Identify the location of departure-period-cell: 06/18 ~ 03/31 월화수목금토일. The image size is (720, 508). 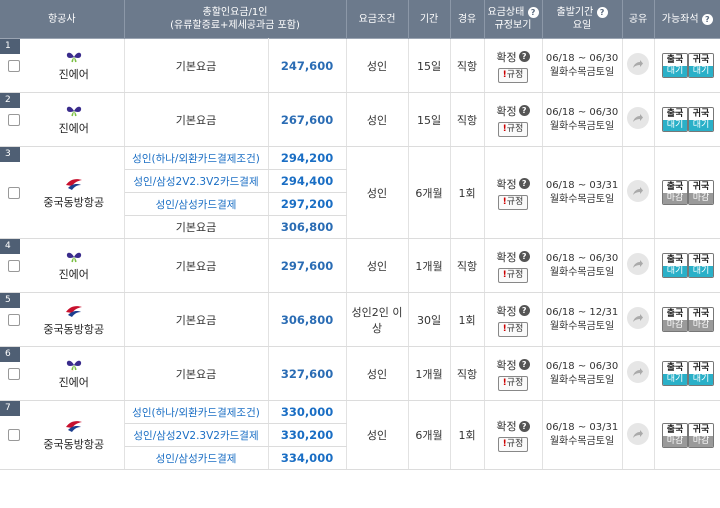
(582, 192).